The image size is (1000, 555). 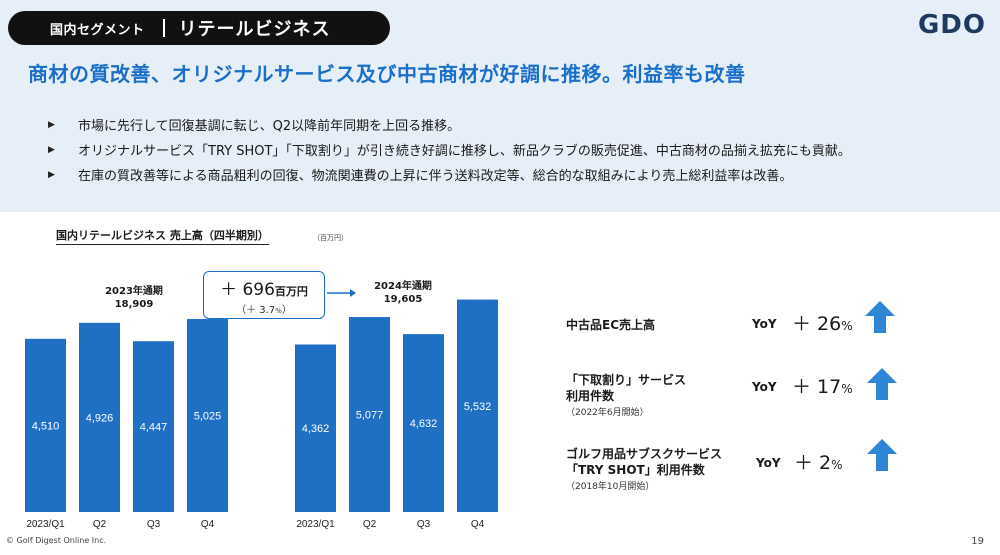 What do you see at coordinates (644, 454) in the screenshot?
I see `kpi-label-line: ゴルフ用品サブスクサービス` at bounding box center [644, 454].